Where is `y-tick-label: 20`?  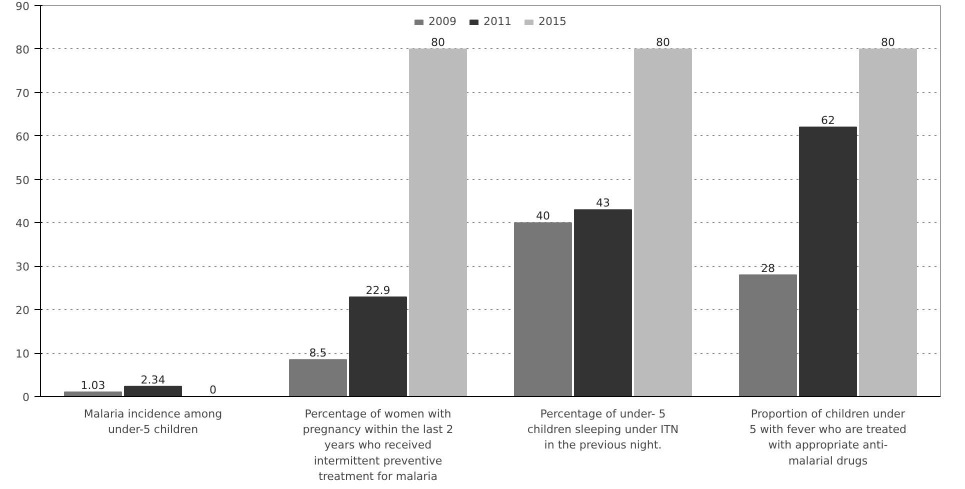 y-tick-label: 20 is located at coordinates (23, 311).